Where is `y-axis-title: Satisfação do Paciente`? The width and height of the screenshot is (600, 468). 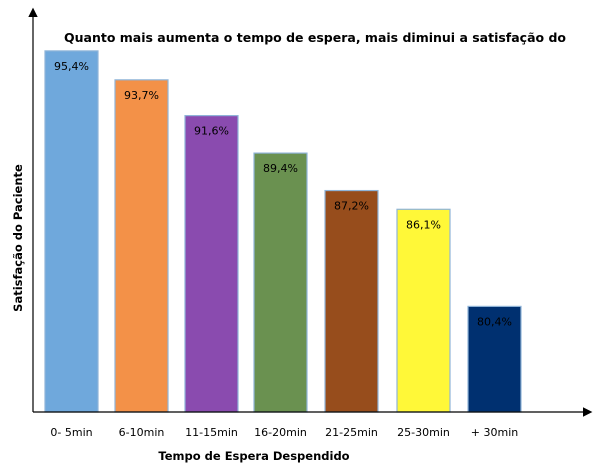 y-axis-title: Satisfação do Paciente is located at coordinates (18, 238).